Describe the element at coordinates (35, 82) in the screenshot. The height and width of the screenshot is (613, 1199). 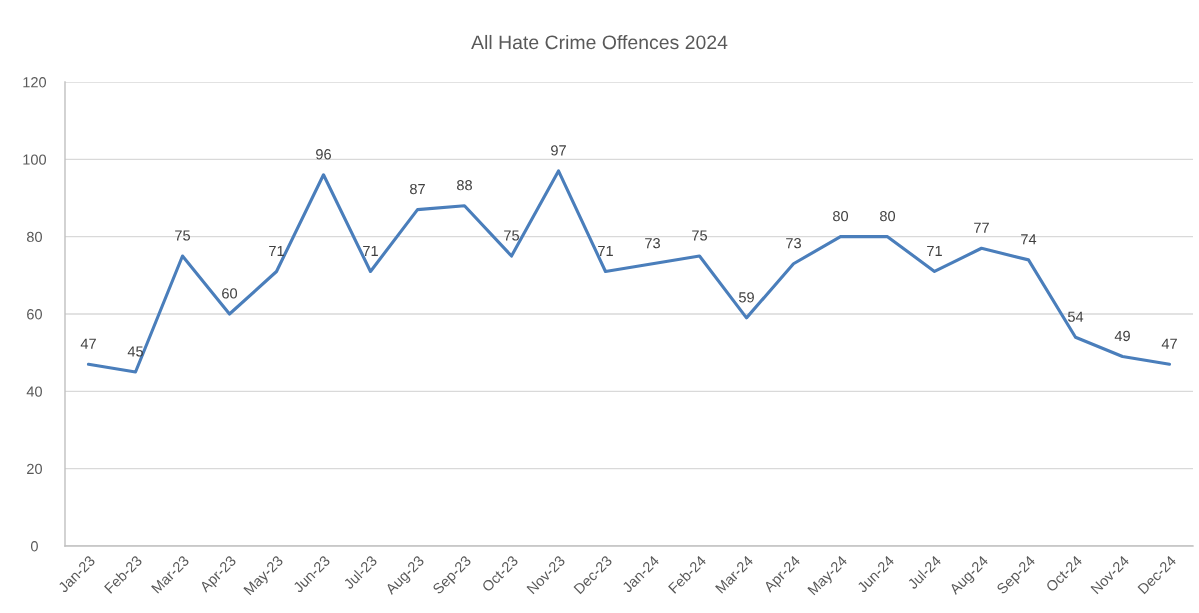
I see `y-tick-label: 120` at that location.